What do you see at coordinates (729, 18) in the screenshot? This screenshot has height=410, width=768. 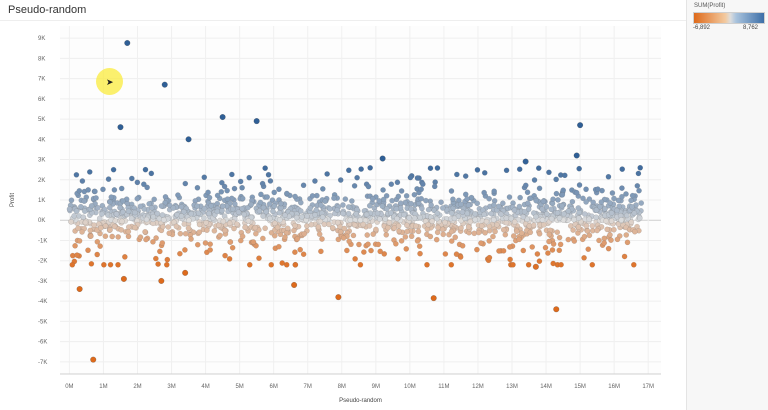 I see `legend-color-ramp` at bounding box center [729, 18].